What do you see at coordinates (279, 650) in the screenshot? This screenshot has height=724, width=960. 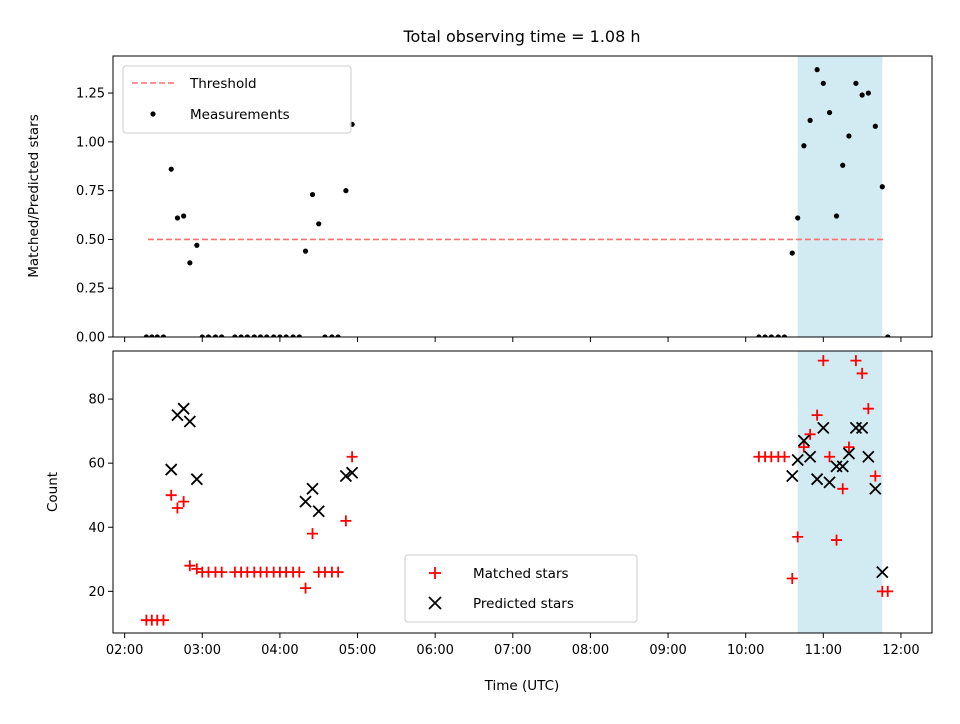 I see `x-tick-label: 04:00` at bounding box center [279, 650].